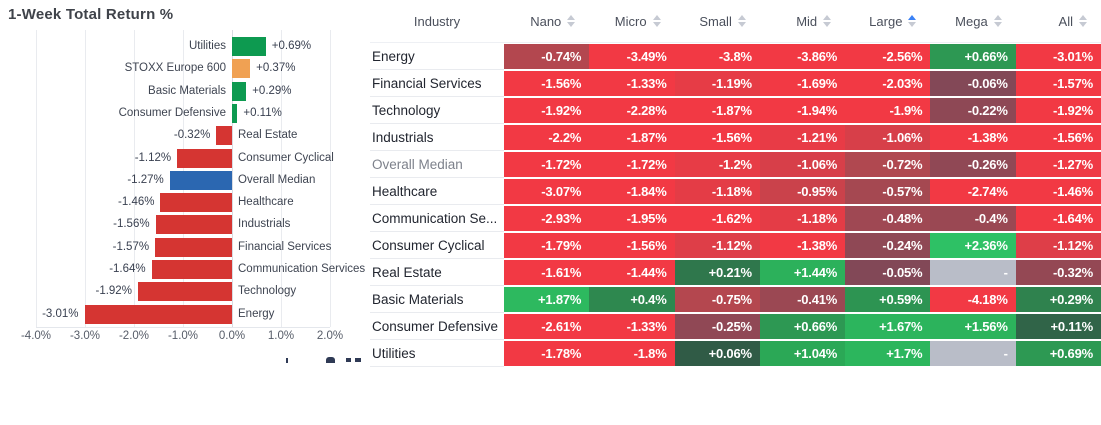  Describe the element at coordinates (973, 326) in the screenshot. I see `heatmap-cell: +1.56%` at that location.